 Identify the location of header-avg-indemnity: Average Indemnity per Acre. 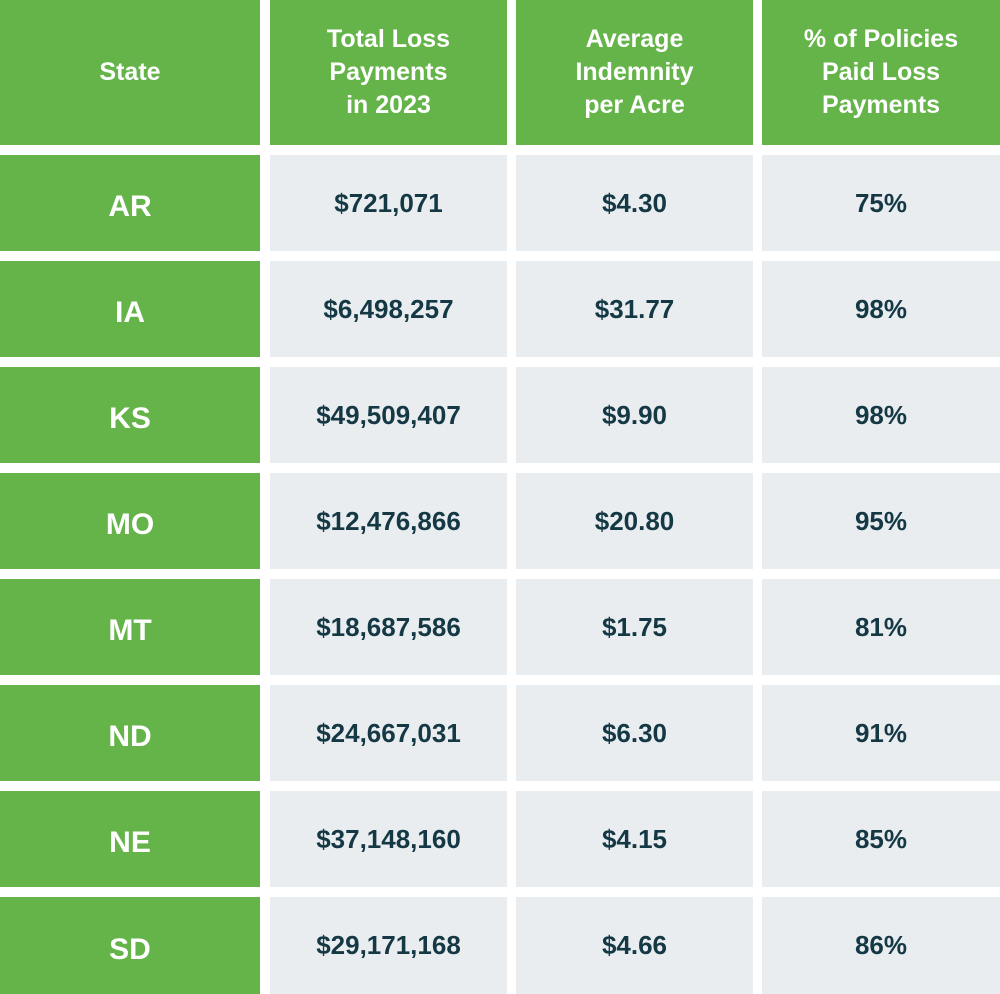
(634, 72).